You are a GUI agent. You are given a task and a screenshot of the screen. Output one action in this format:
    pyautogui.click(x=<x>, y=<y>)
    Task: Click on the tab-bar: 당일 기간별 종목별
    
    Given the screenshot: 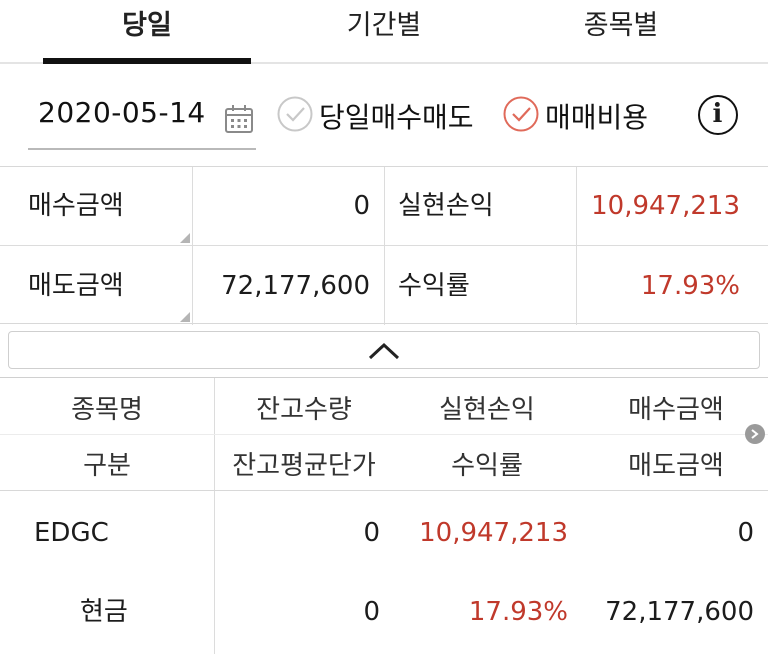 What is the action you would take?
    pyautogui.click(x=384, y=32)
    